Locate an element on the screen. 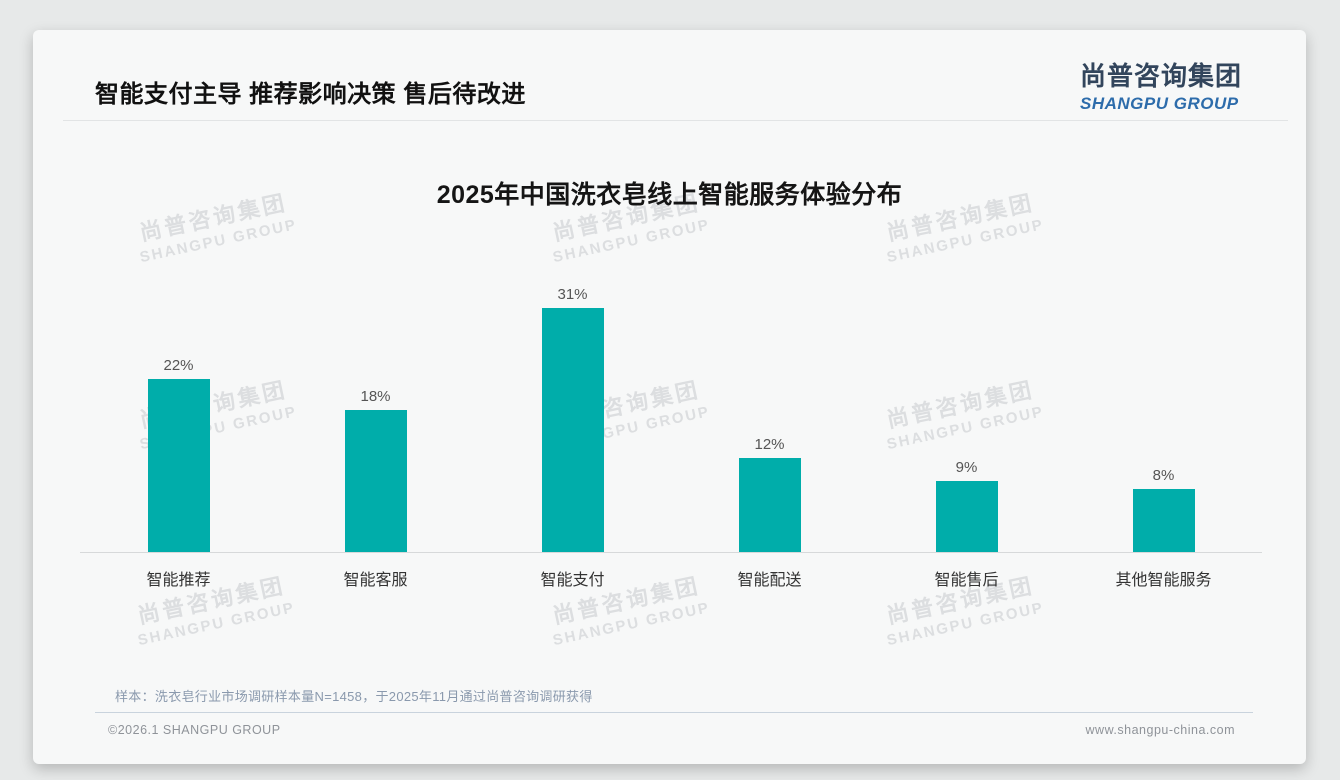 The image size is (1340, 780). website-url: www.shangpu-china.com is located at coordinates (1160, 730).